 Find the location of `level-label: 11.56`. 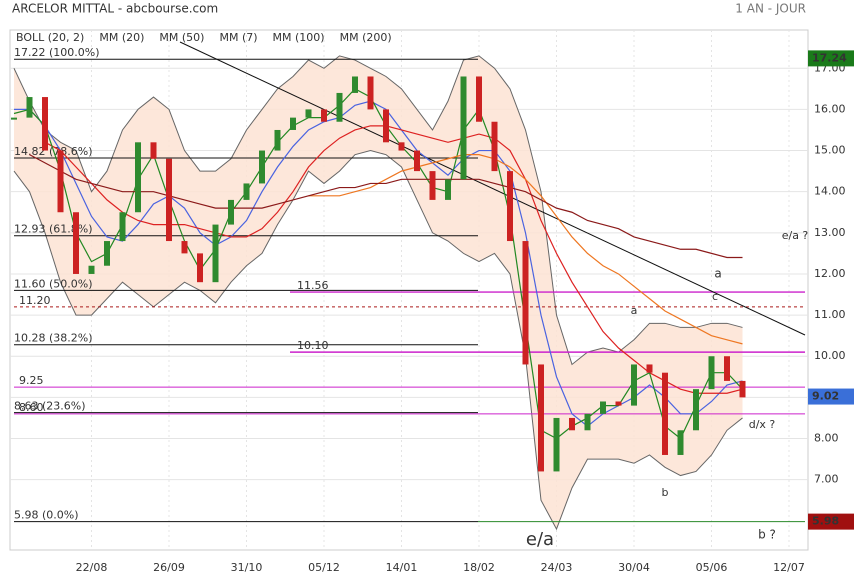

level-label: 11.56 is located at coordinates (313, 285).